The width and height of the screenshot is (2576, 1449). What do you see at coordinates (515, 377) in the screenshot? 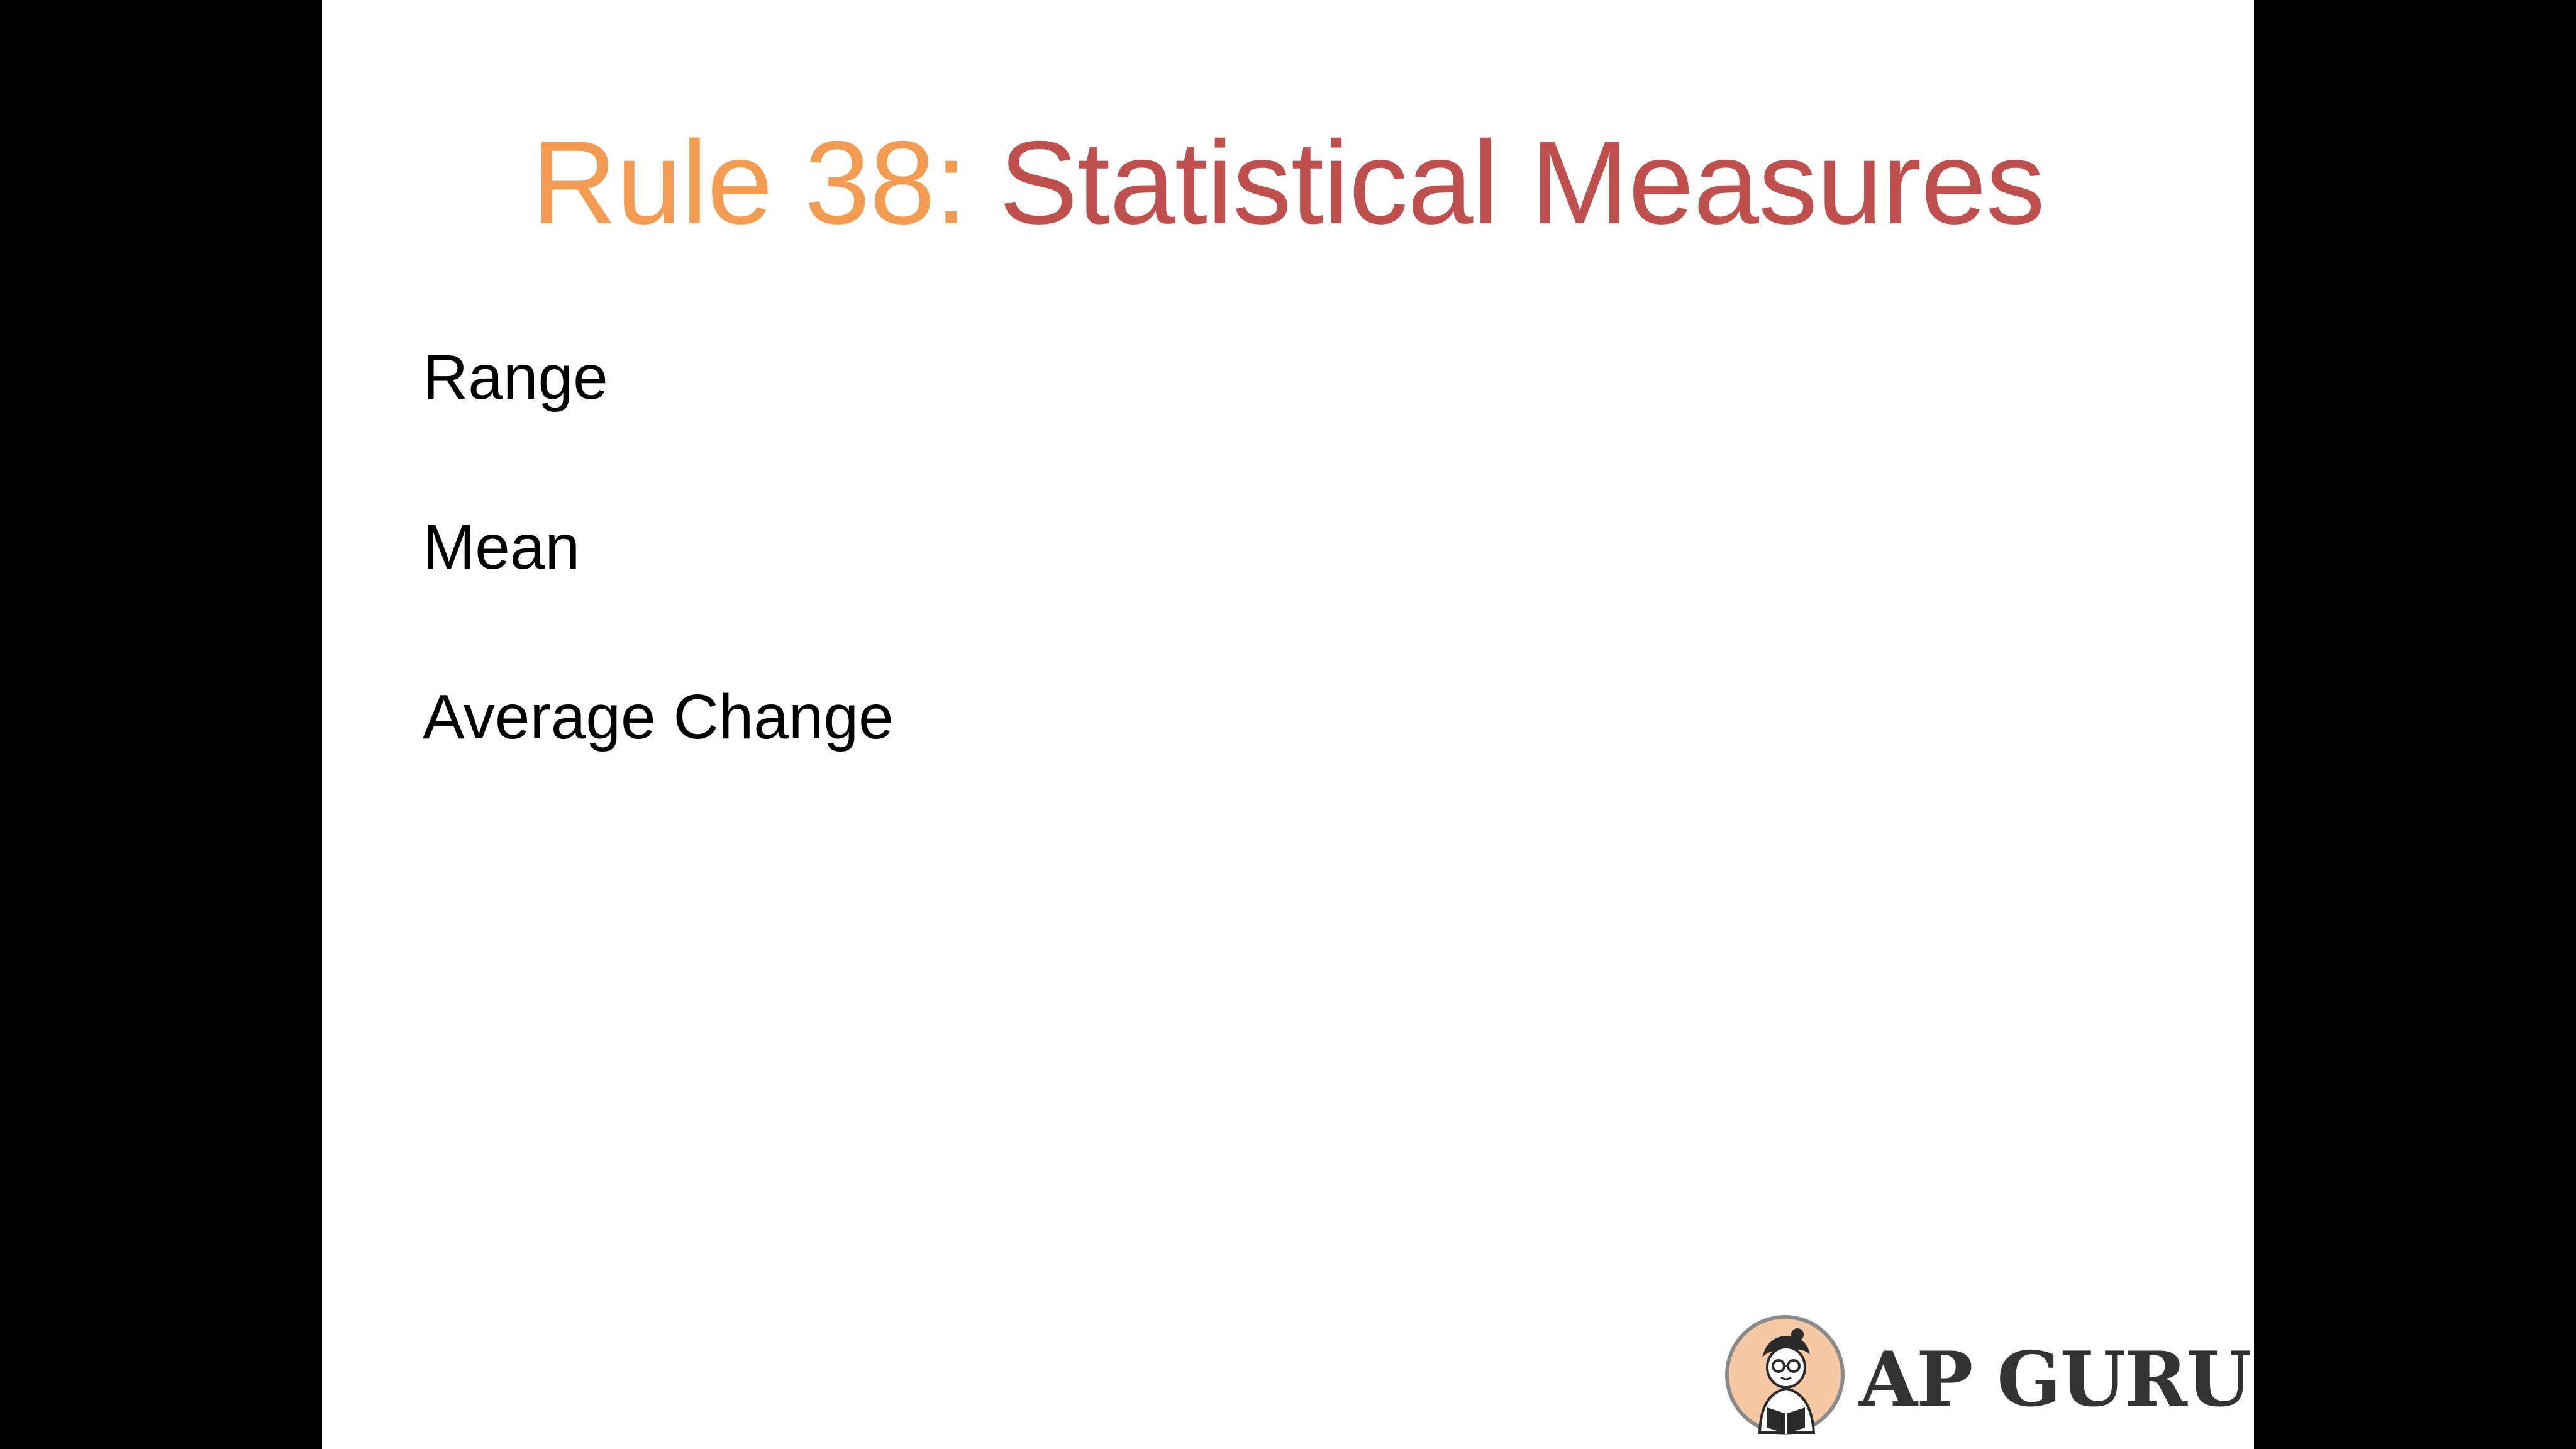
I see `bullet-item-range: Range` at bounding box center [515, 377].